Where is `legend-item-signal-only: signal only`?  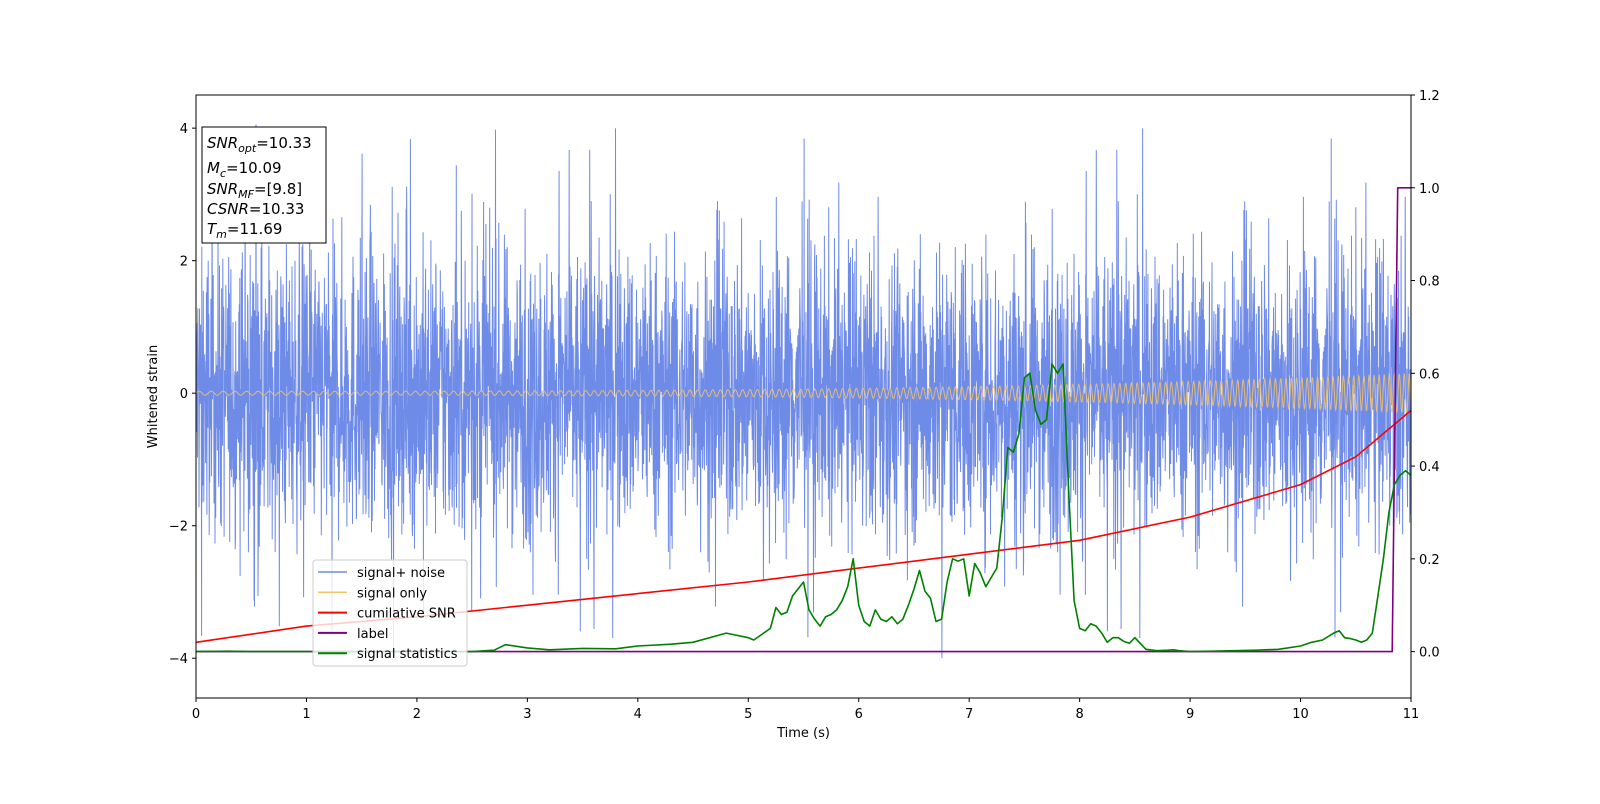
legend-item-signal-only: signal only is located at coordinates (392, 593).